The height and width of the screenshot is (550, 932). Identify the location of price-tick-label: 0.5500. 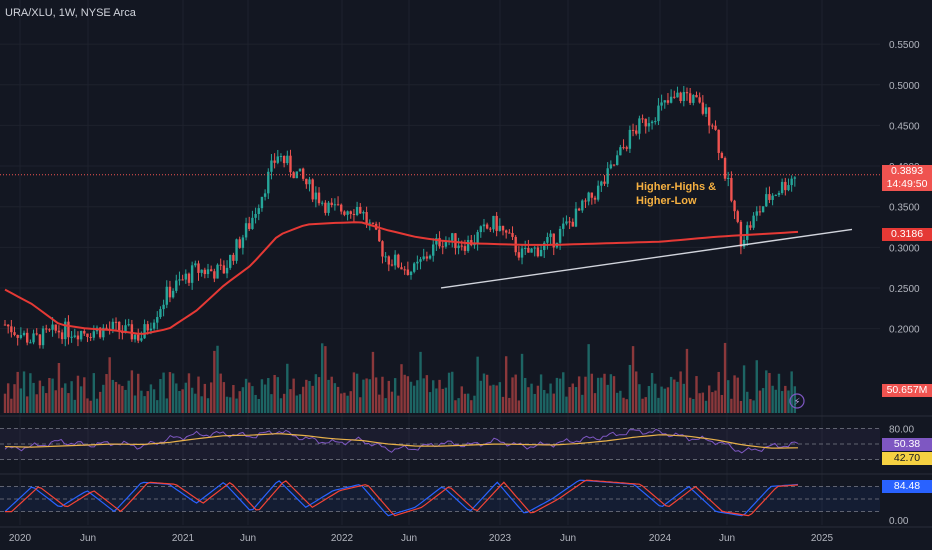
(904, 45).